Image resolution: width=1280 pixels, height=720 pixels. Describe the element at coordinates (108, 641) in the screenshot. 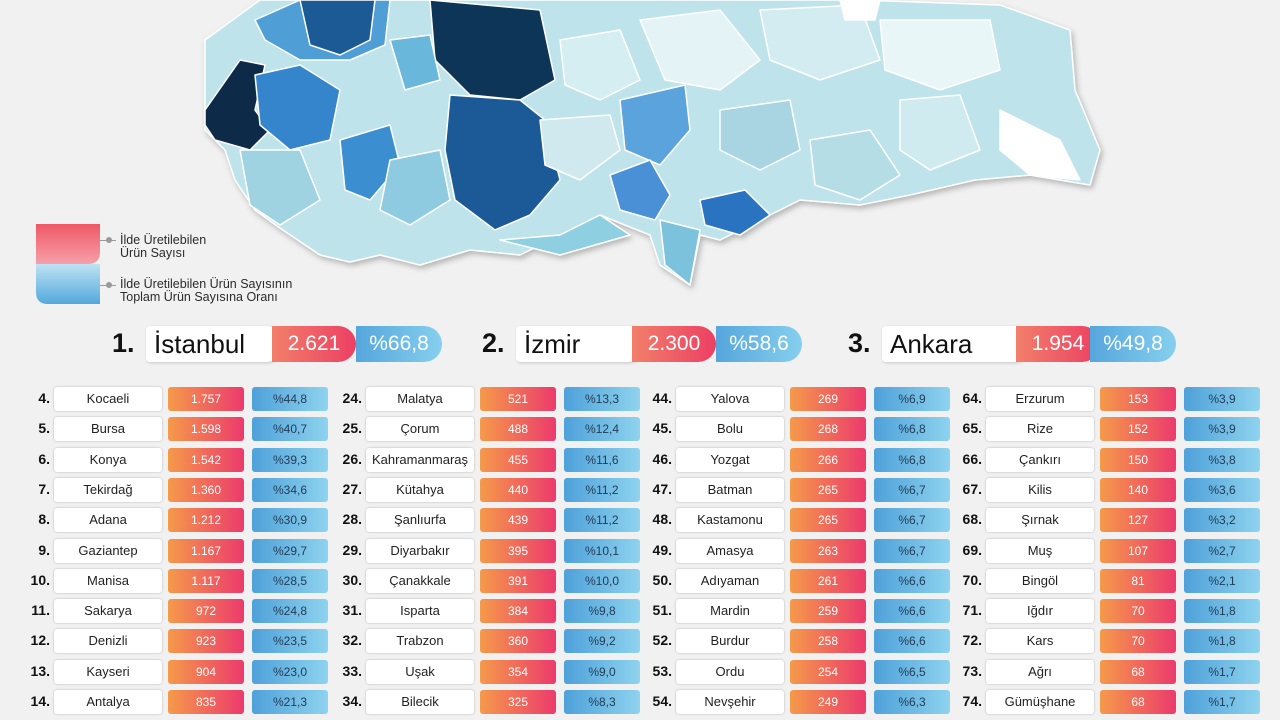

I see `province-name: Denizli` at that location.